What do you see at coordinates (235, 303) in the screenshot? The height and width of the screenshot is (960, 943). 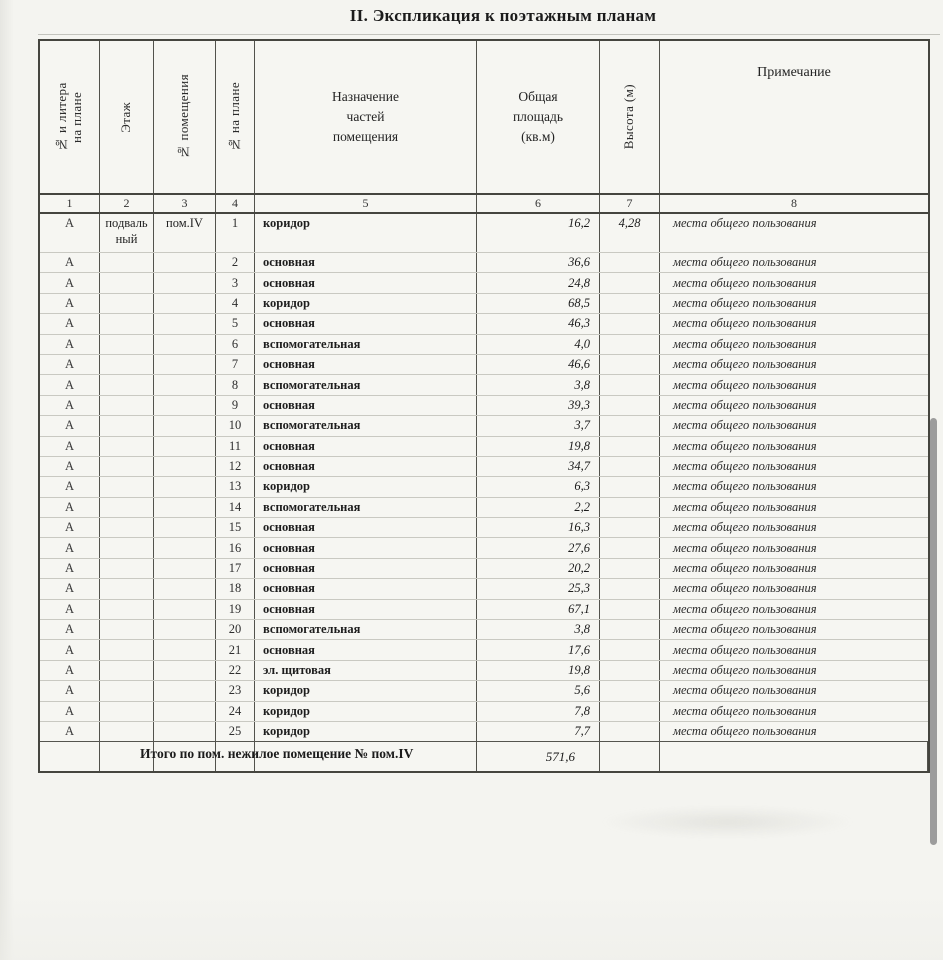 I see `cell-plan-number: 4` at bounding box center [235, 303].